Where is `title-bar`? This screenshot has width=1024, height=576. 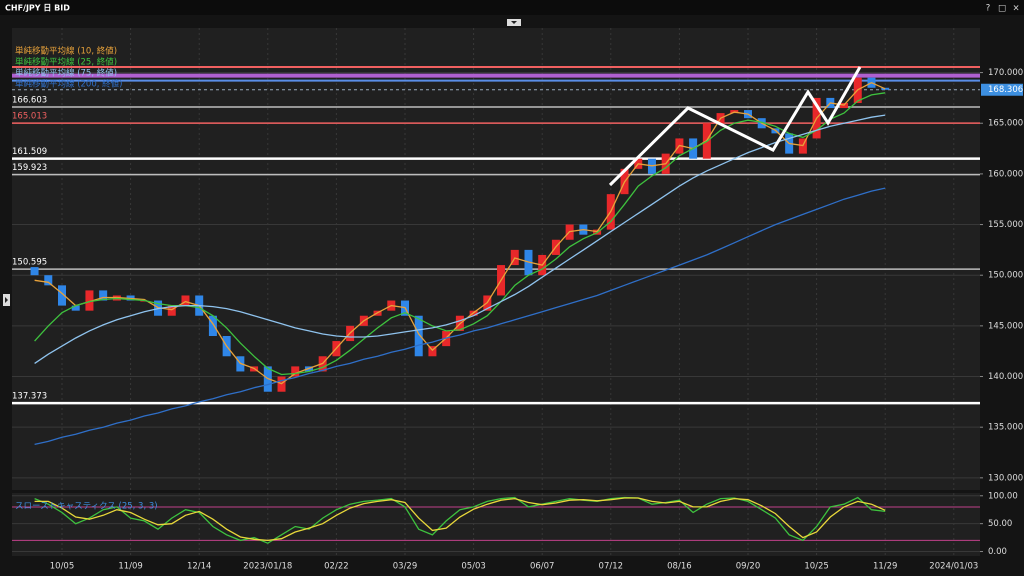 title-bar is located at coordinates (512, 7).